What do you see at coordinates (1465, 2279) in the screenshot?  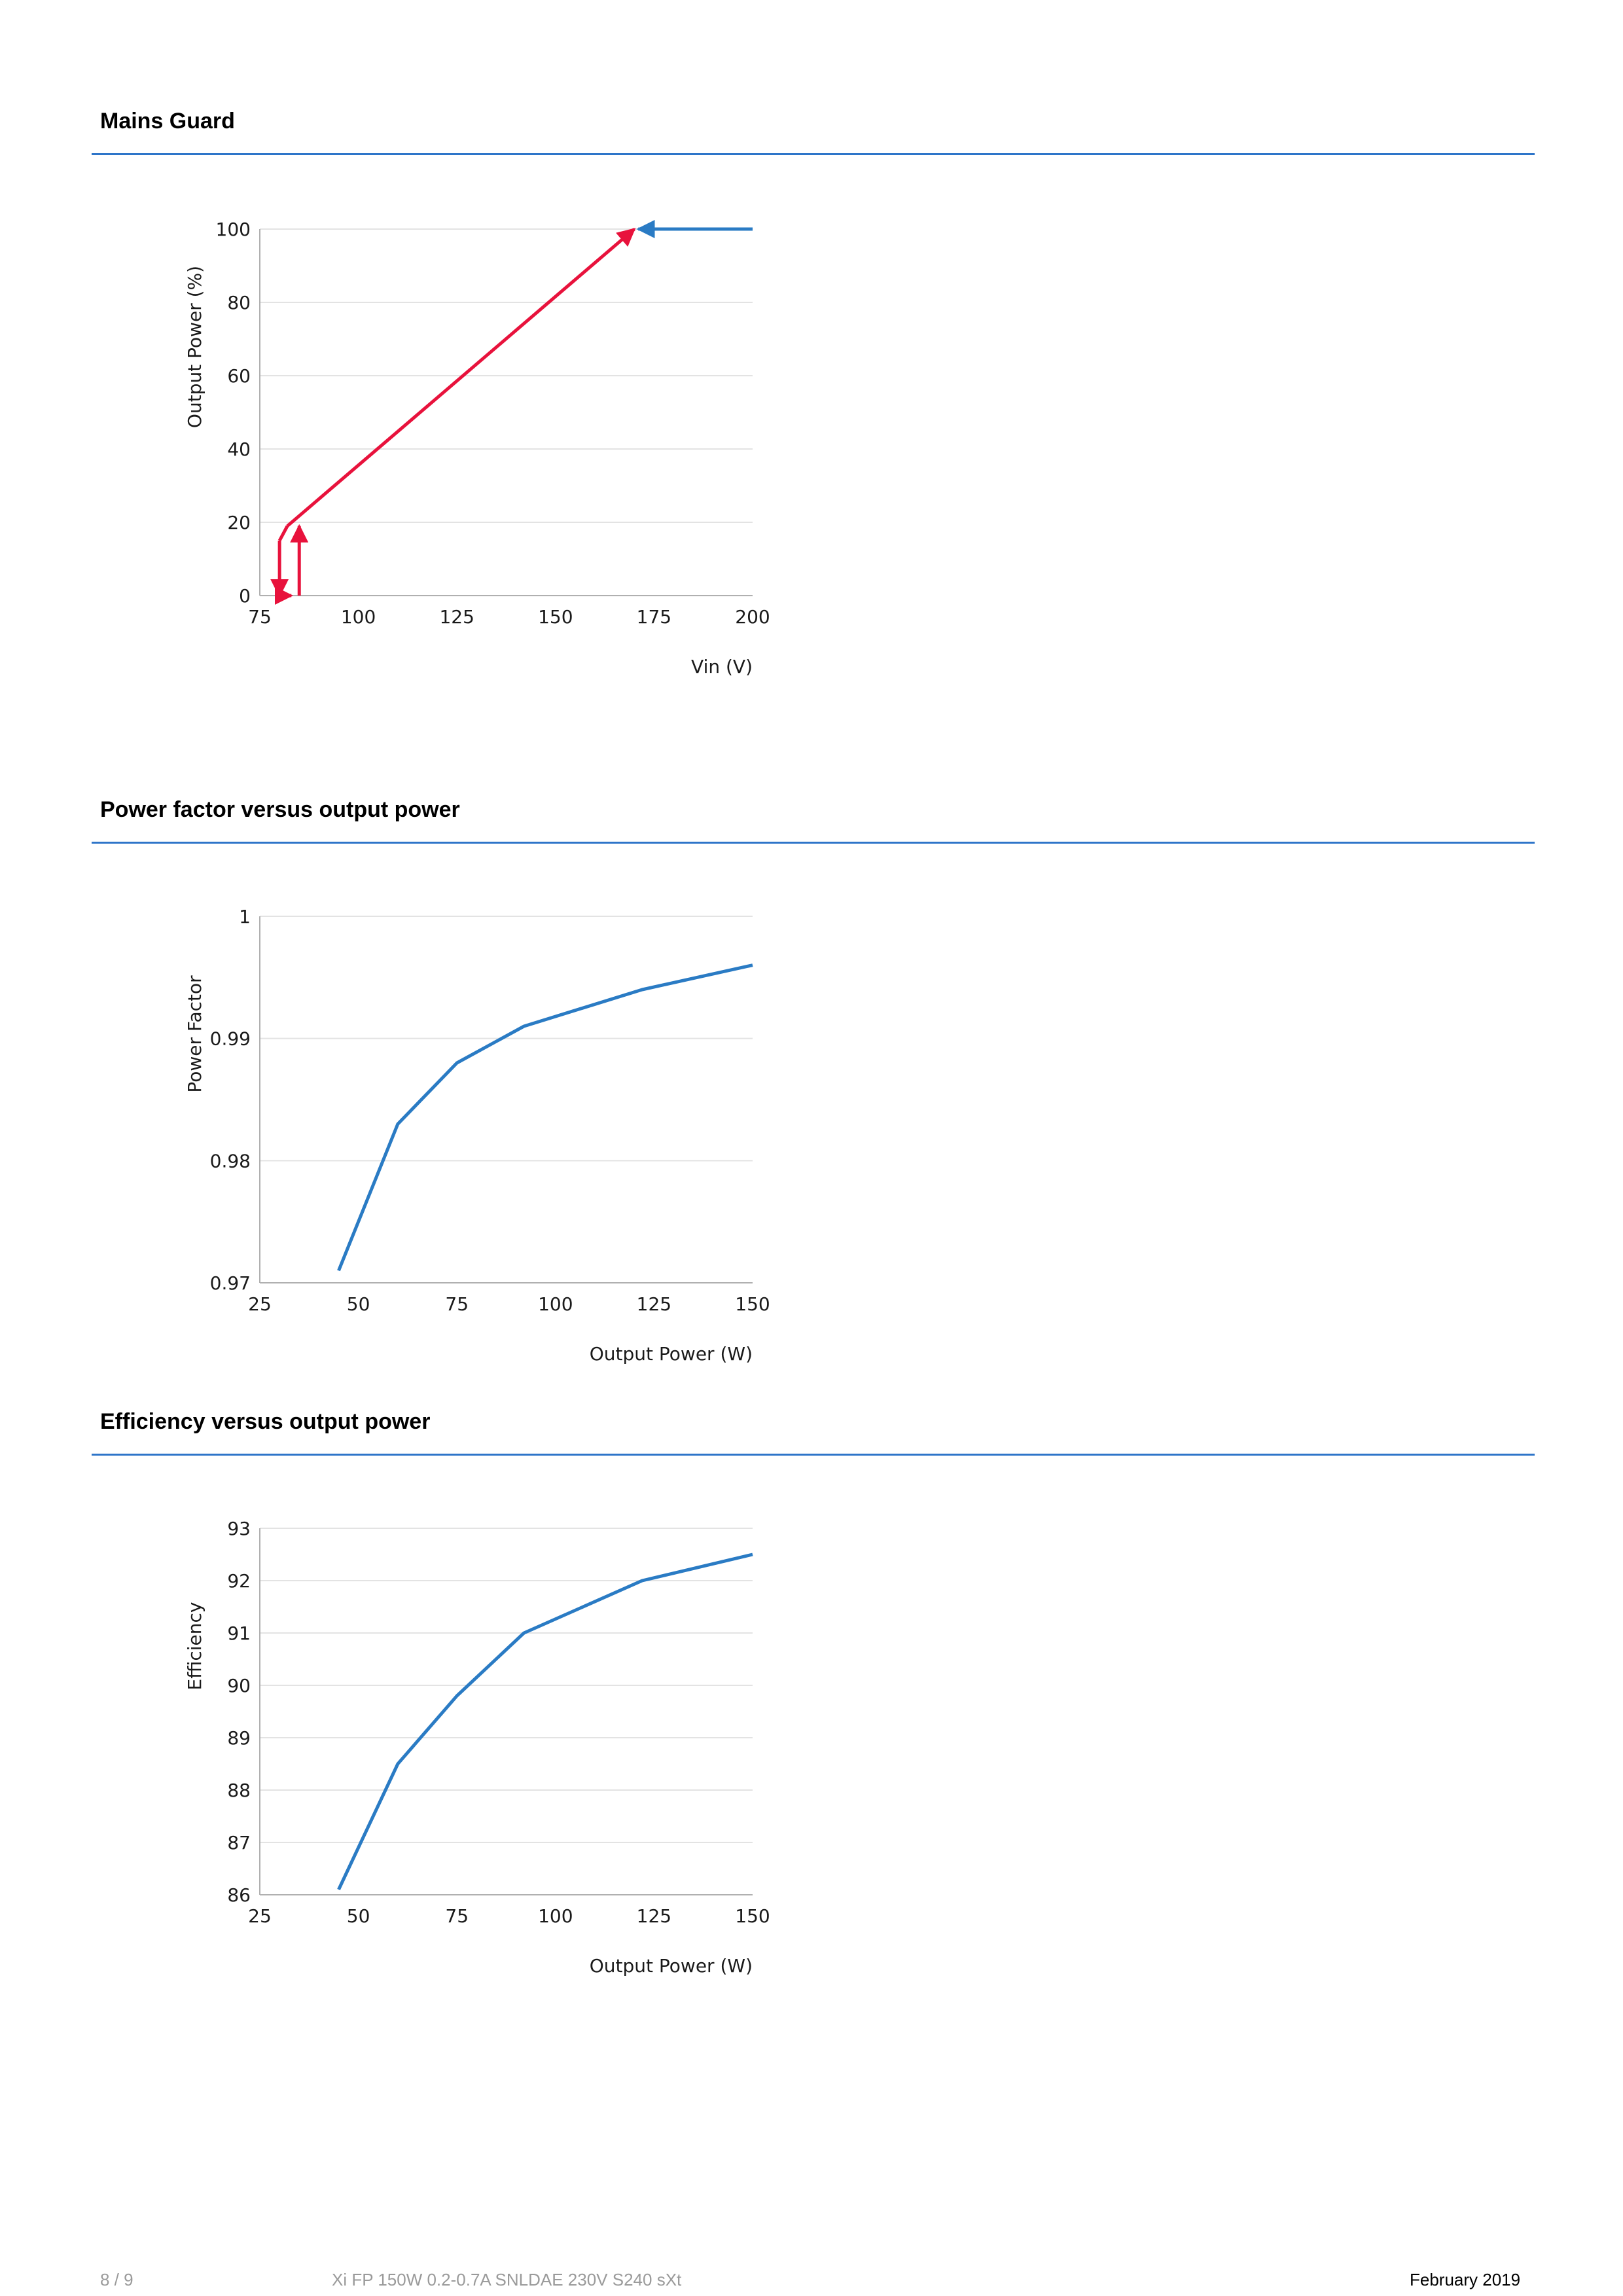 I see `footer-date: February 2019` at bounding box center [1465, 2279].